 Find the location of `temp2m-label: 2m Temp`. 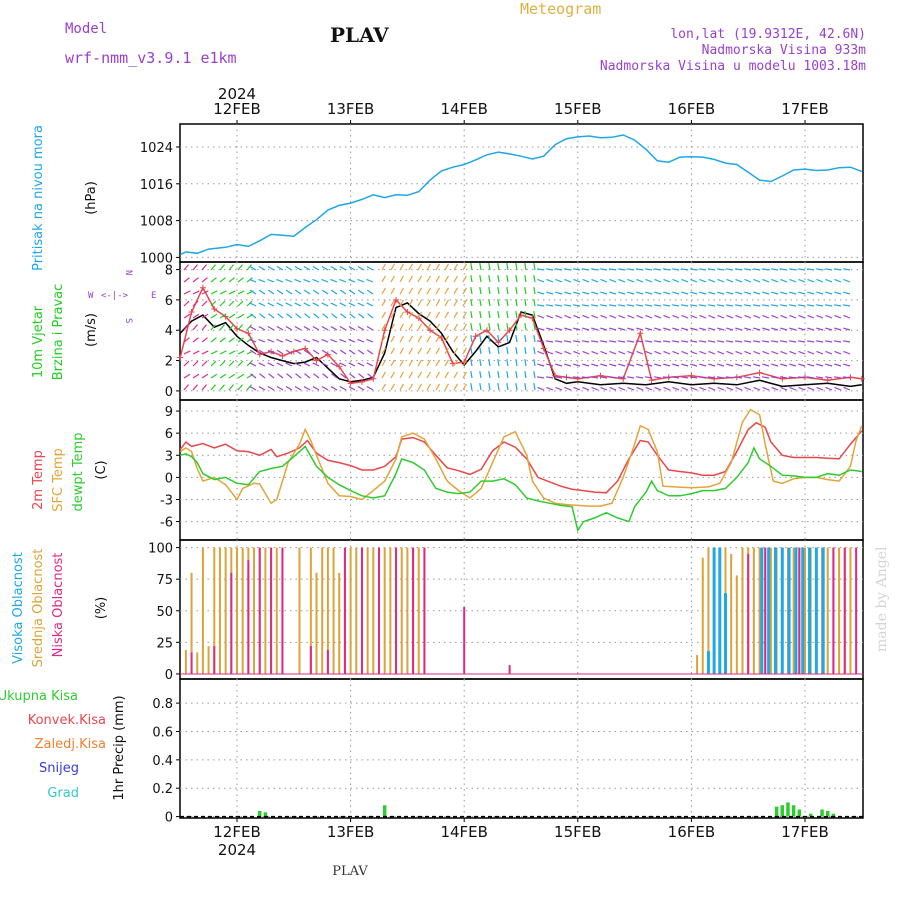

temp2m-label: 2m Temp is located at coordinates (38, 480).